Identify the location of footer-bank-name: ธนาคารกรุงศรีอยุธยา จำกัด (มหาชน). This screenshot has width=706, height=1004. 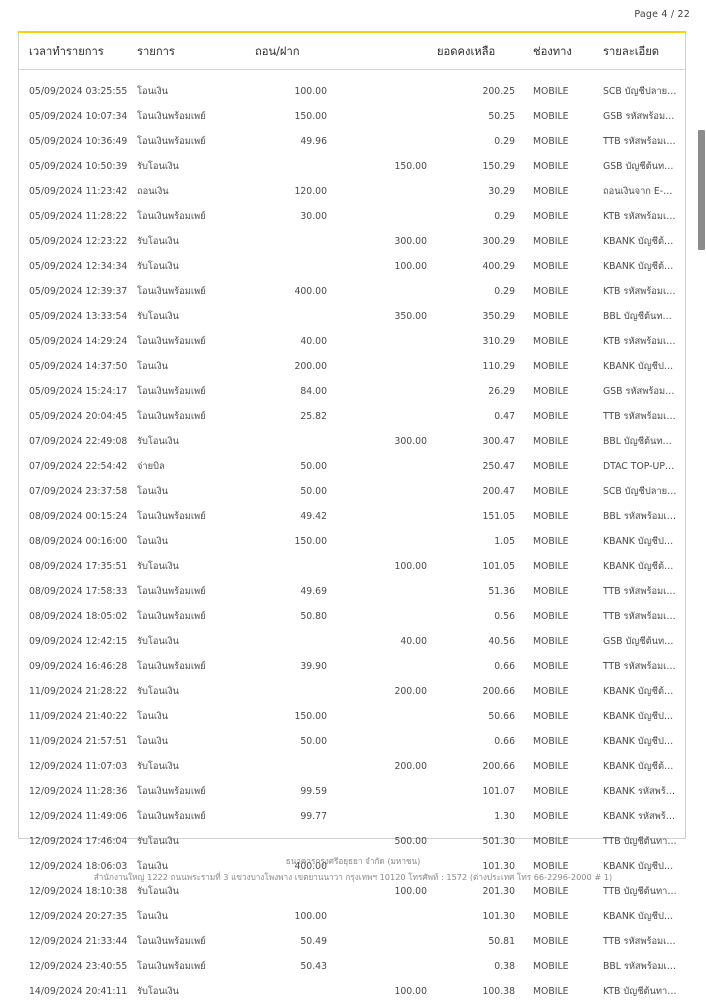
(353, 861).